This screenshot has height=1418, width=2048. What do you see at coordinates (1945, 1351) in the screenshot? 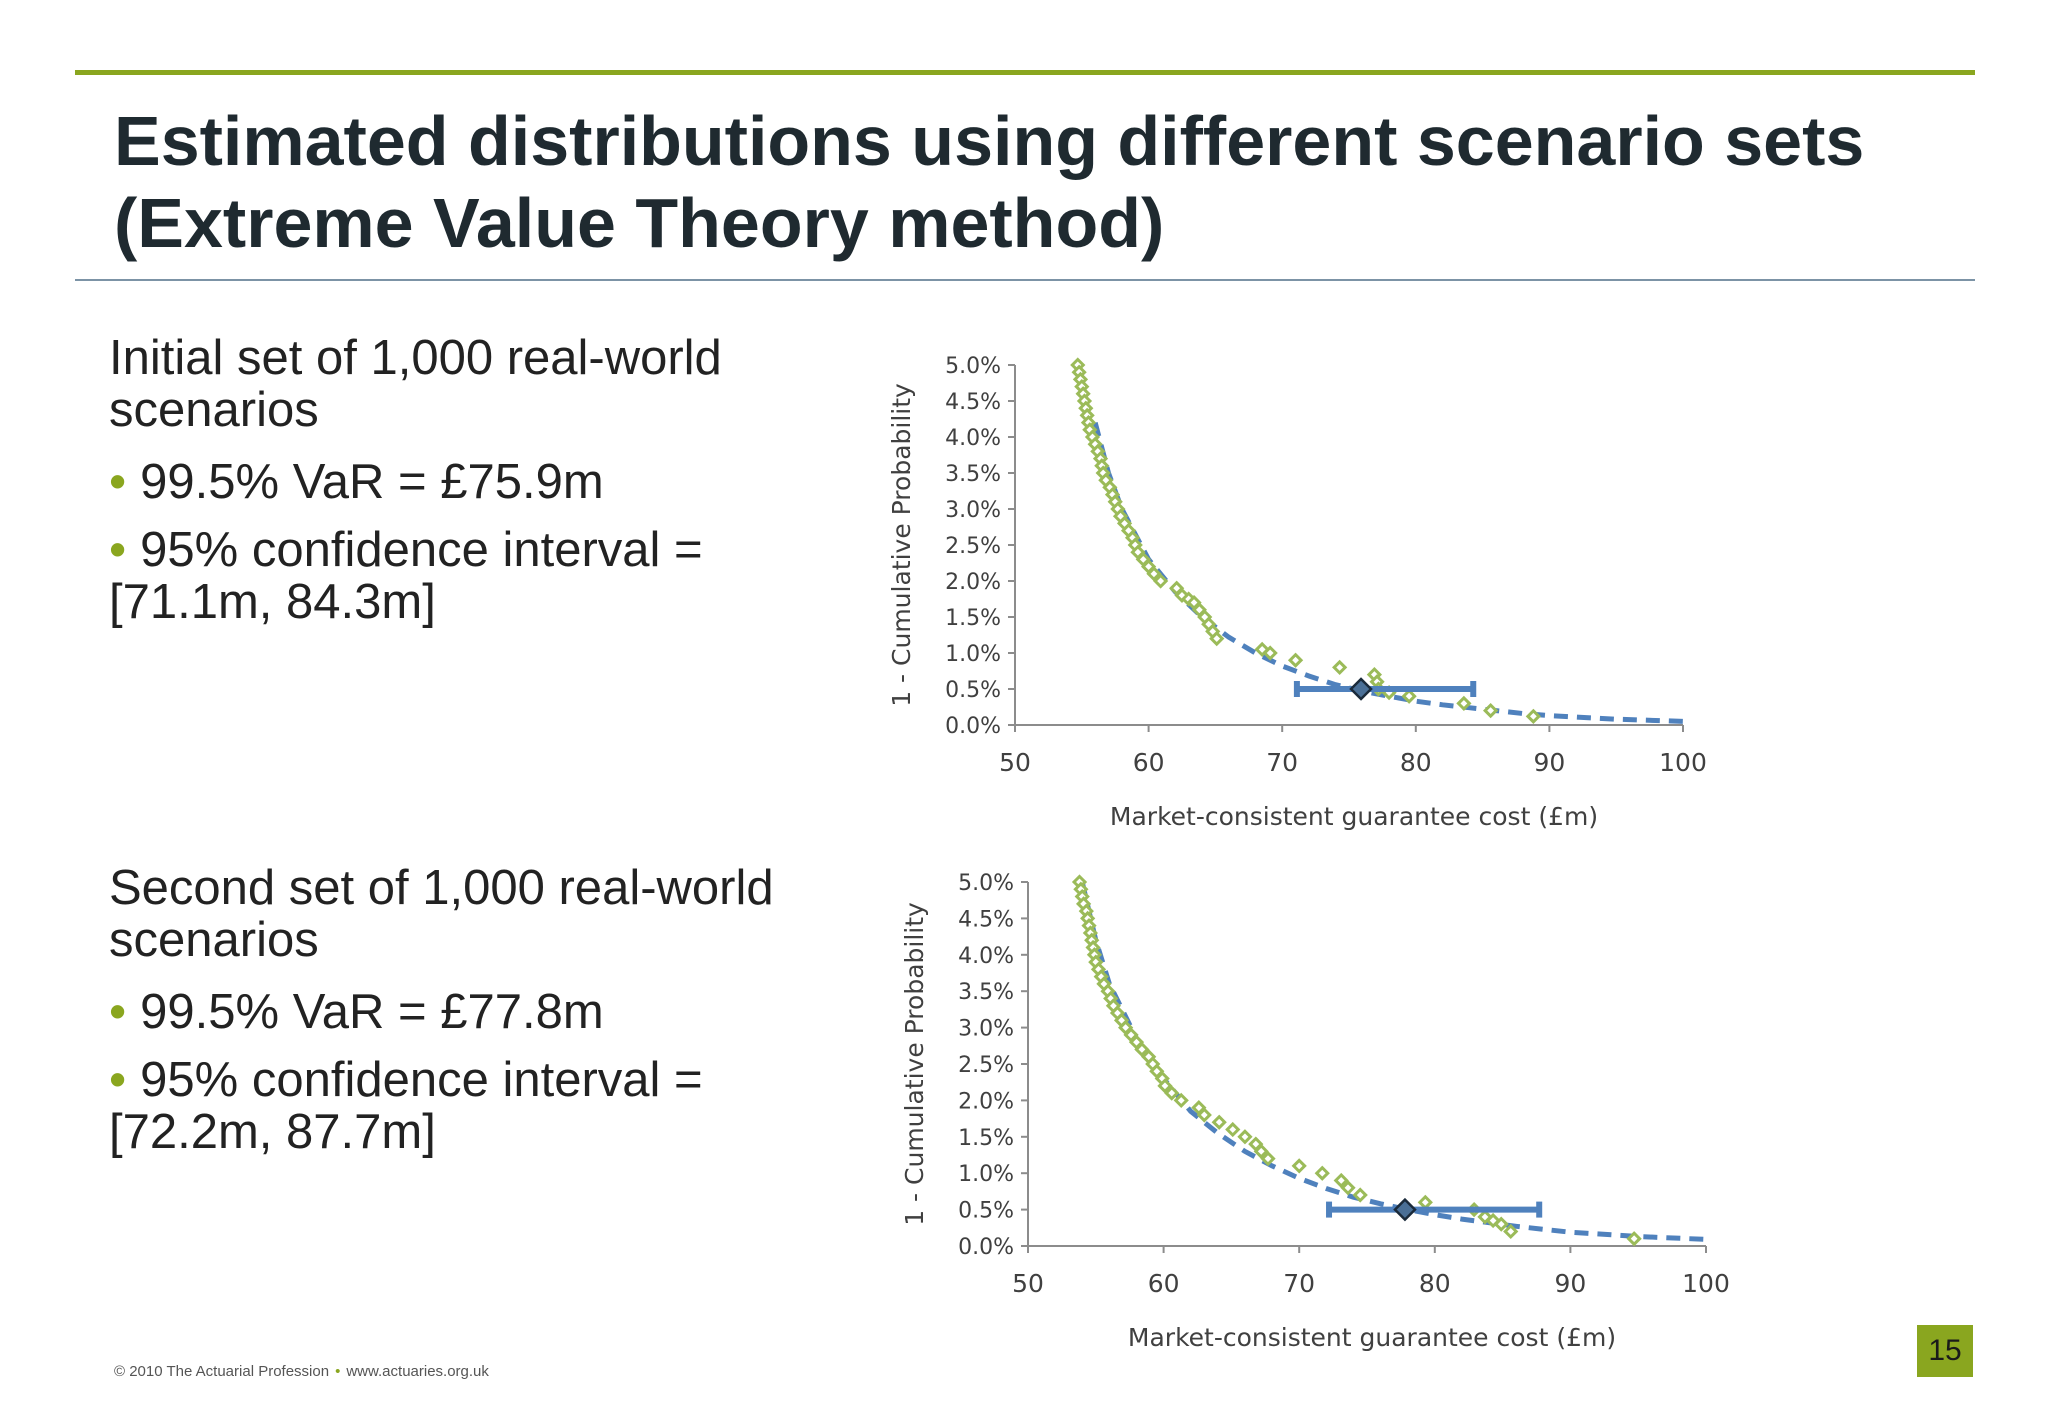
I see `page-number-badge: 15` at bounding box center [1945, 1351].